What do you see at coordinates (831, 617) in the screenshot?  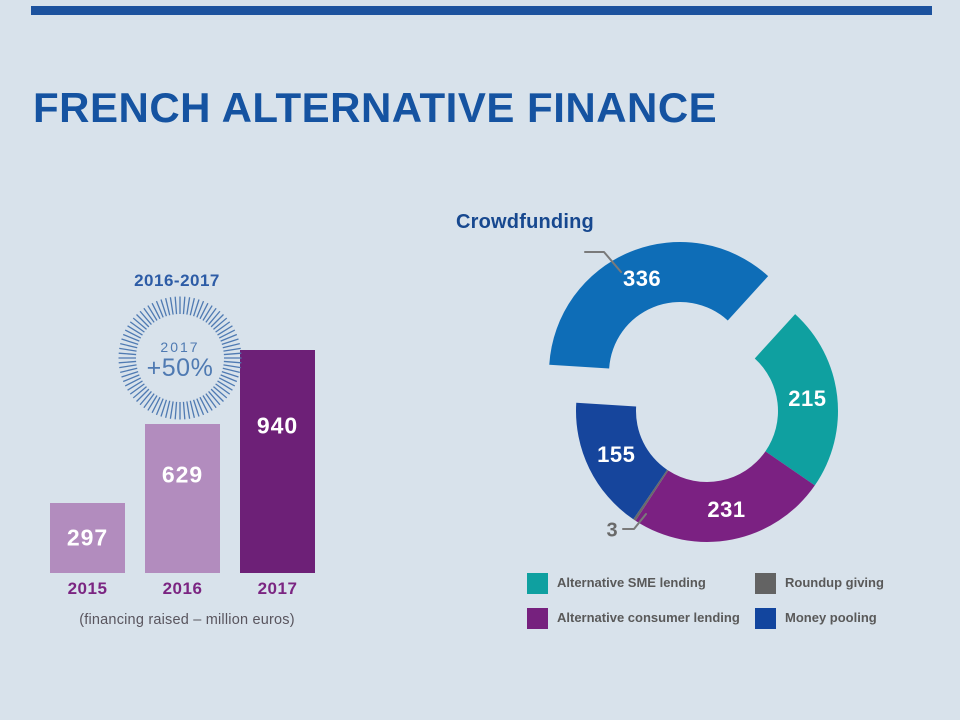 I see `legend-label: Money pooling` at bounding box center [831, 617].